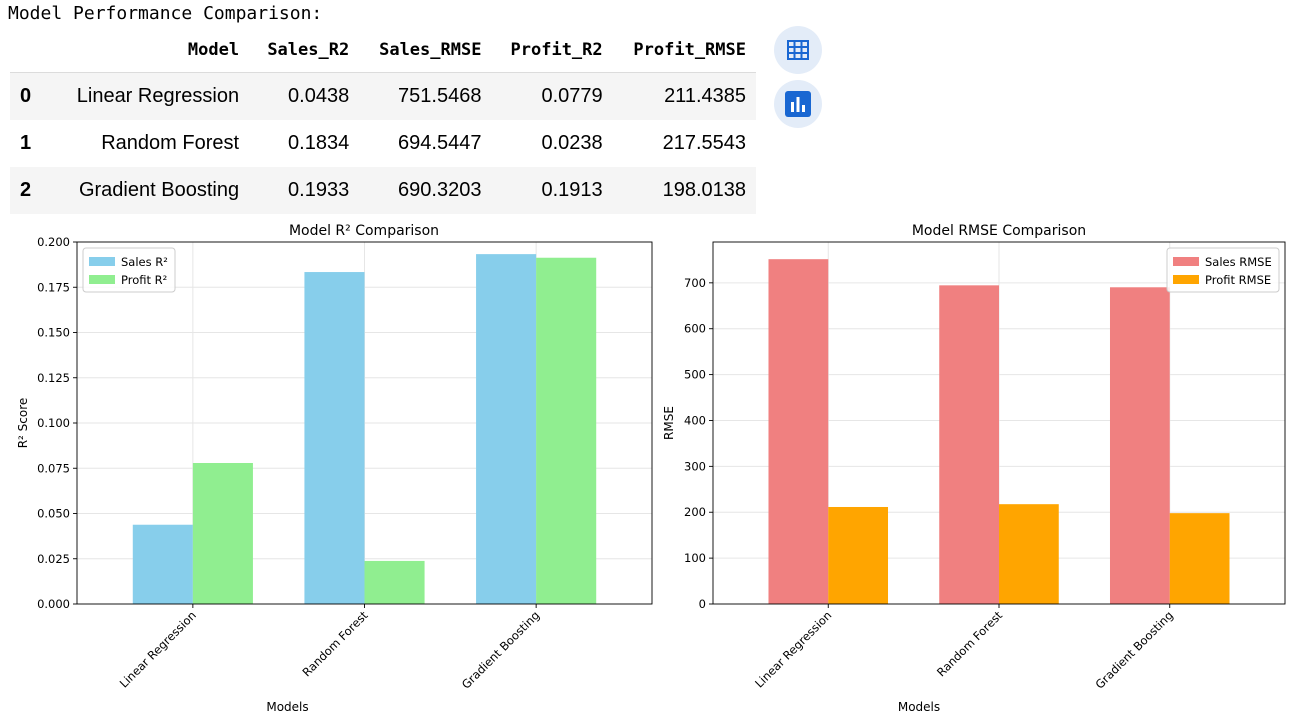  Describe the element at coordinates (53, 604) in the screenshot. I see `y-tick-label: 0.000` at that location.